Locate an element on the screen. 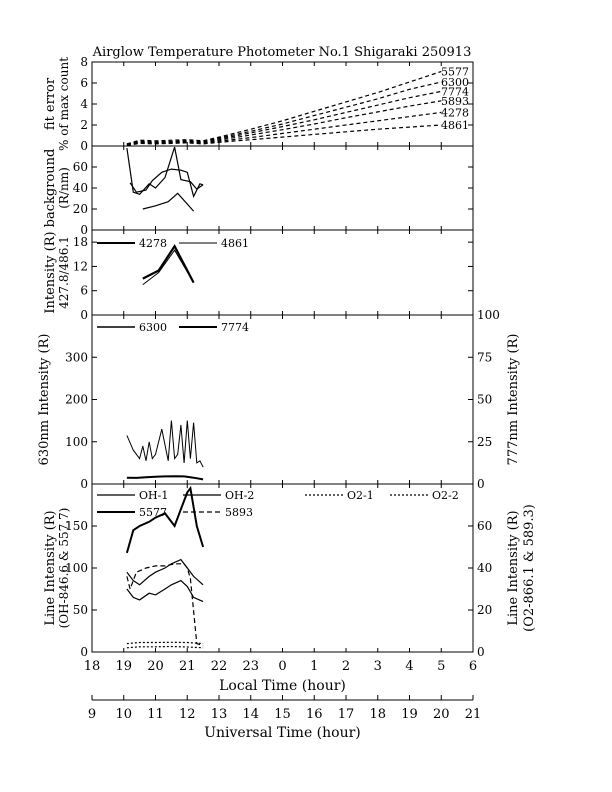 The width and height of the screenshot is (612, 792). xtick-label-local: 6 is located at coordinates (473, 666).